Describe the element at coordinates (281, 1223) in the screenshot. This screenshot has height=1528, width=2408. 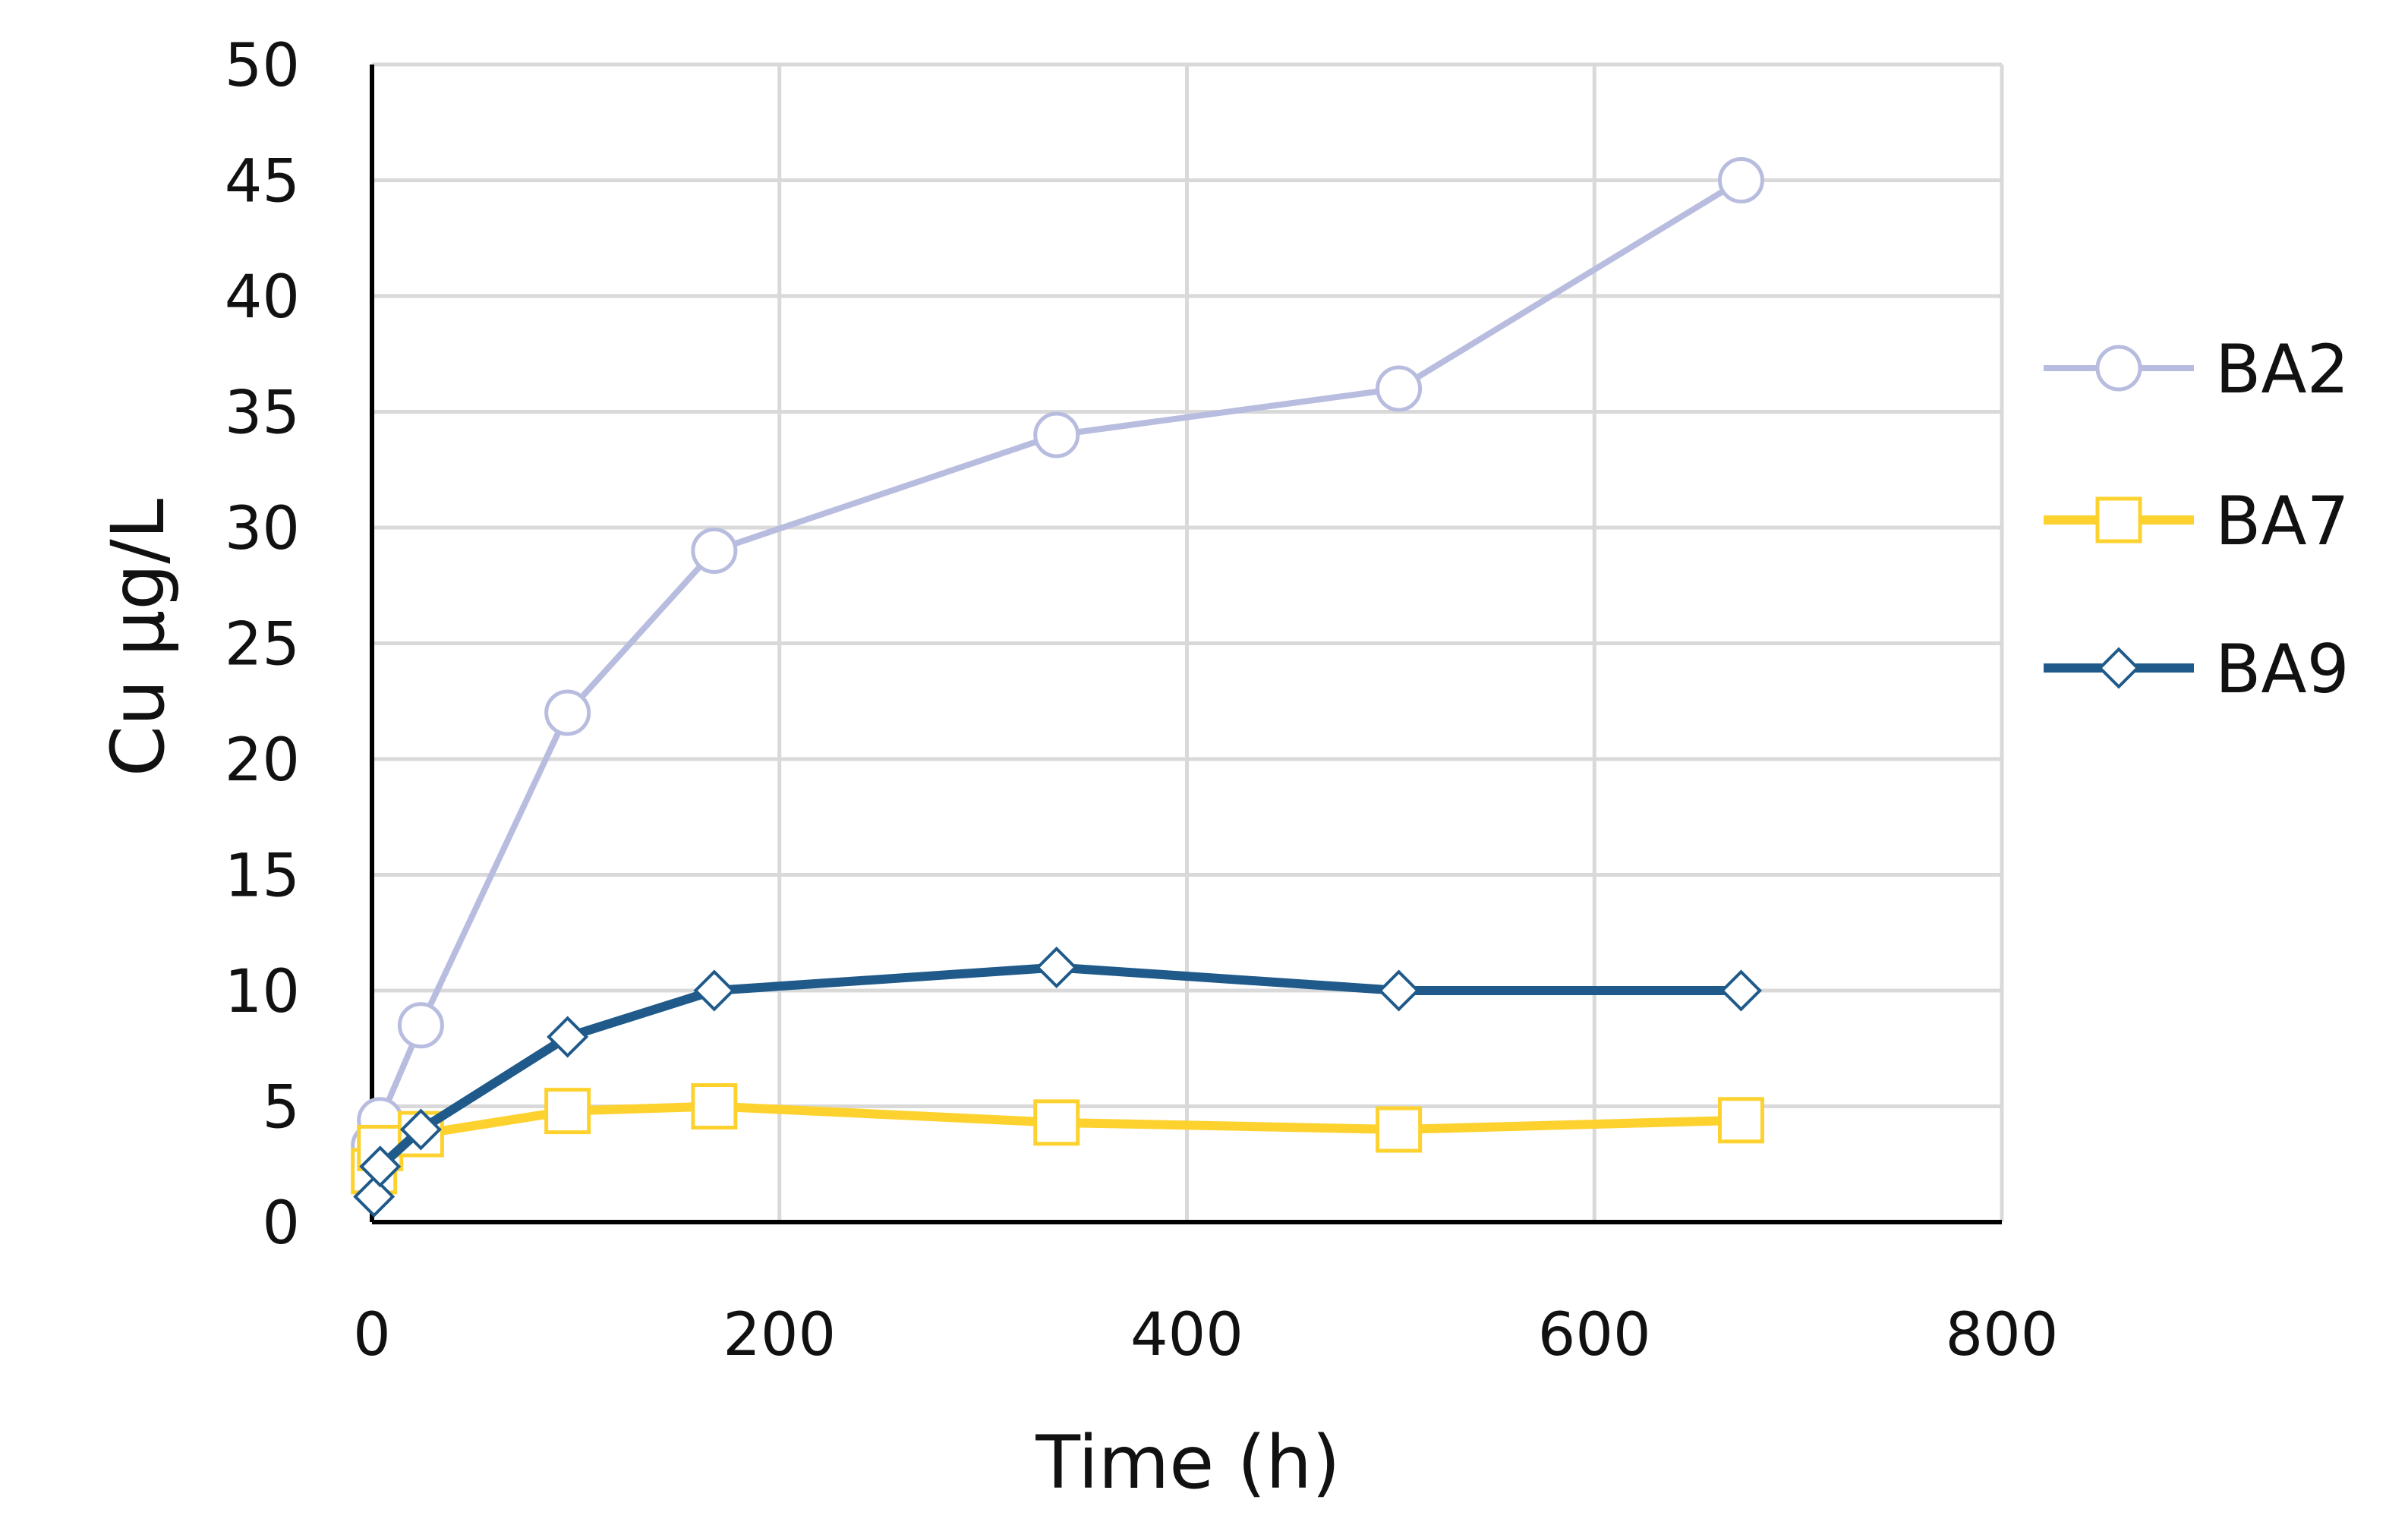
I see `y-tick-label: 0` at that location.